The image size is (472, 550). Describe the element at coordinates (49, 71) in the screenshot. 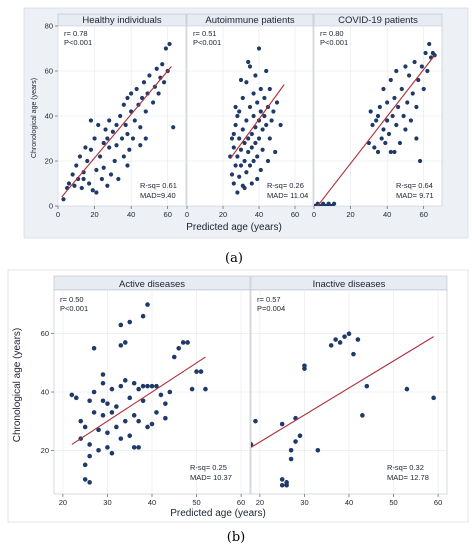

I see `y-tick-label: 60` at that location.